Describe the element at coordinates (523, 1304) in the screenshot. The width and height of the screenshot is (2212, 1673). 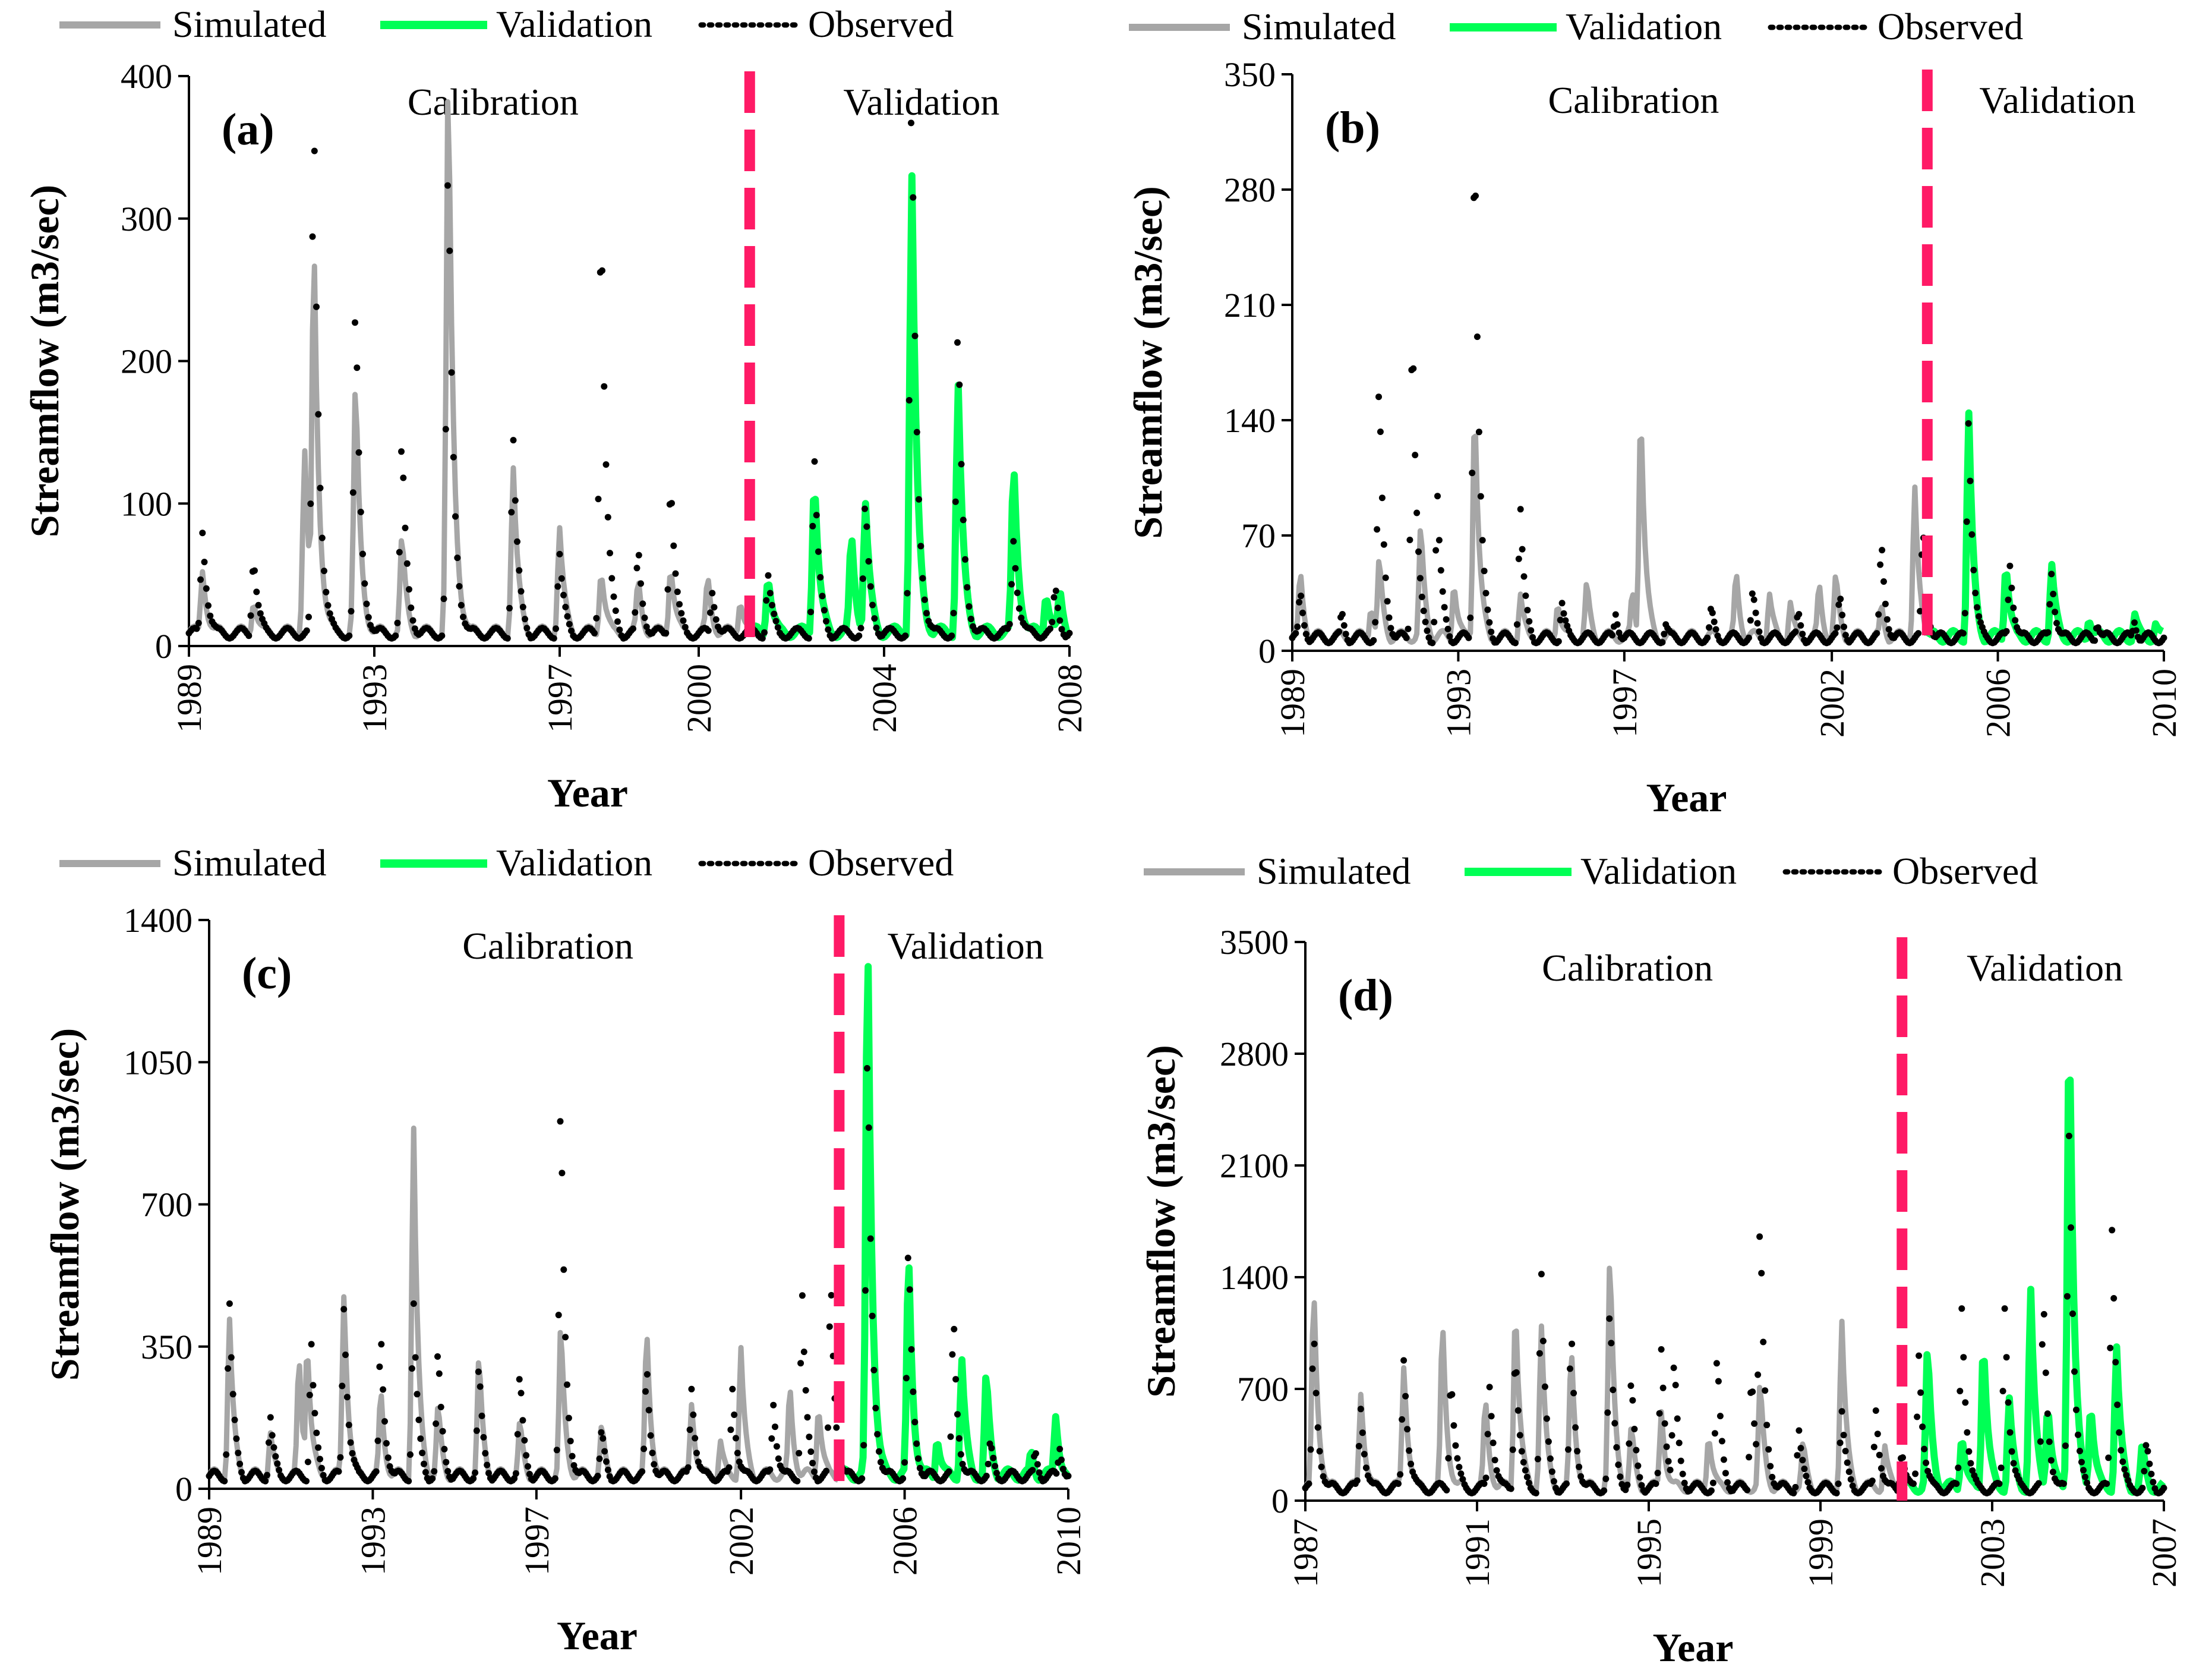
I see `series-simulated` at that location.